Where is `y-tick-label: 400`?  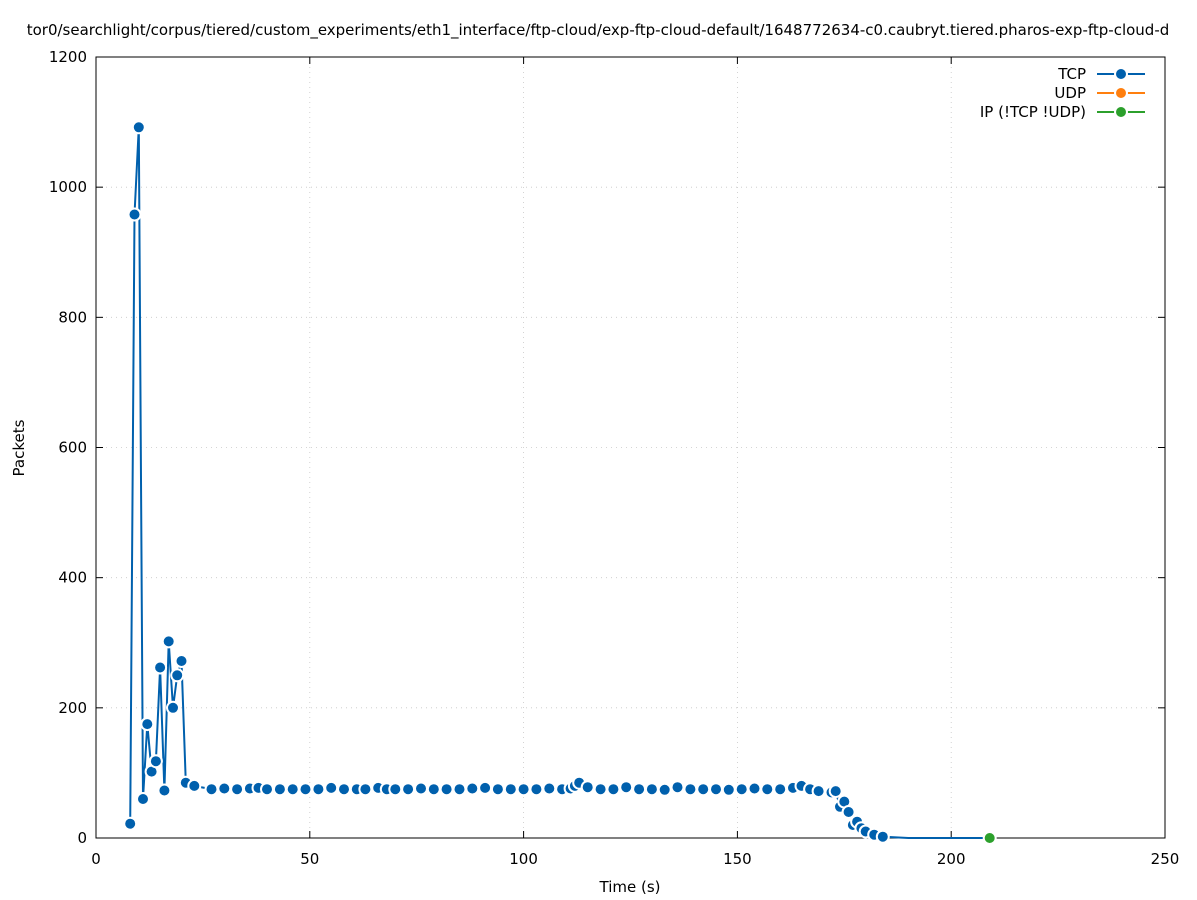
y-tick-label: 400 is located at coordinates (72, 578).